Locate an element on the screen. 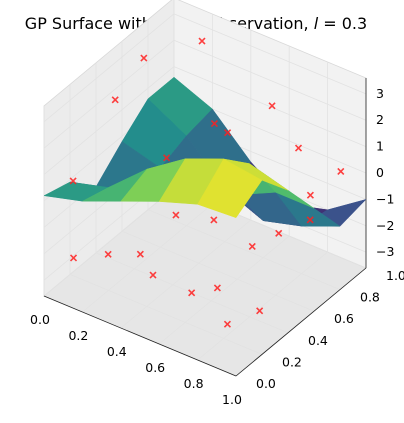 The image size is (404, 423). y-tick-label: 1.0 is located at coordinates (395, 275).